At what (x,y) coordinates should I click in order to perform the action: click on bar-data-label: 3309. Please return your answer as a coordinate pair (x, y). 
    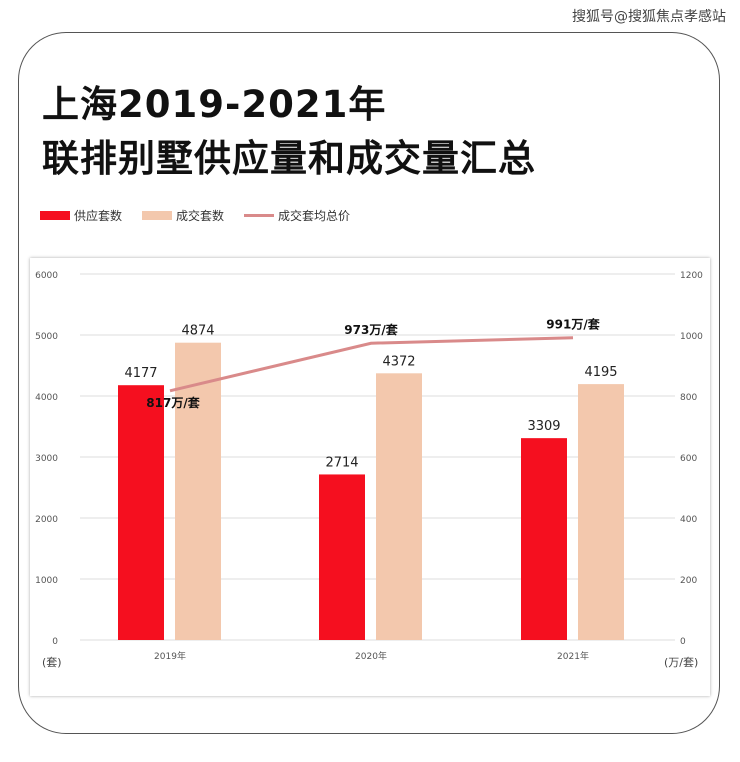
    Looking at the image, I should click on (543, 426).